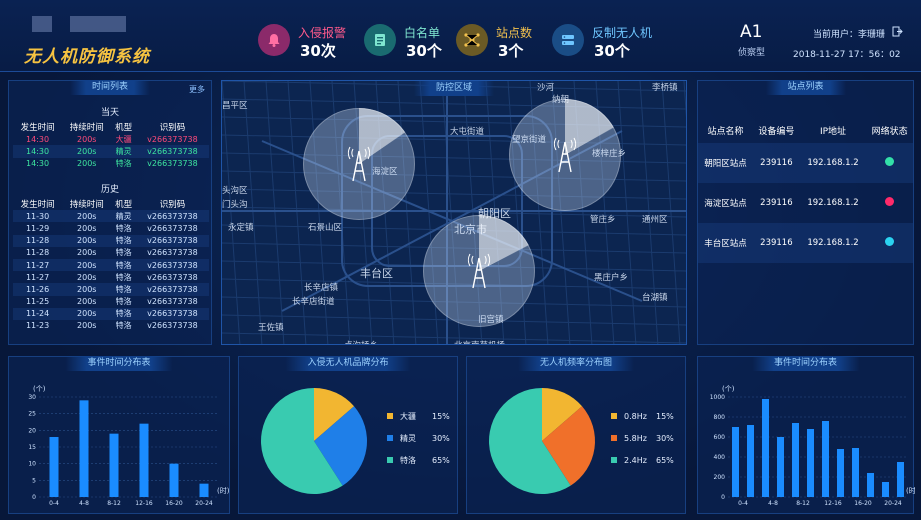  What do you see at coordinates (111, 302) in the screenshot?
I see `table-row: 11-25 200s 特洛 v266373738` at bounding box center [111, 302].